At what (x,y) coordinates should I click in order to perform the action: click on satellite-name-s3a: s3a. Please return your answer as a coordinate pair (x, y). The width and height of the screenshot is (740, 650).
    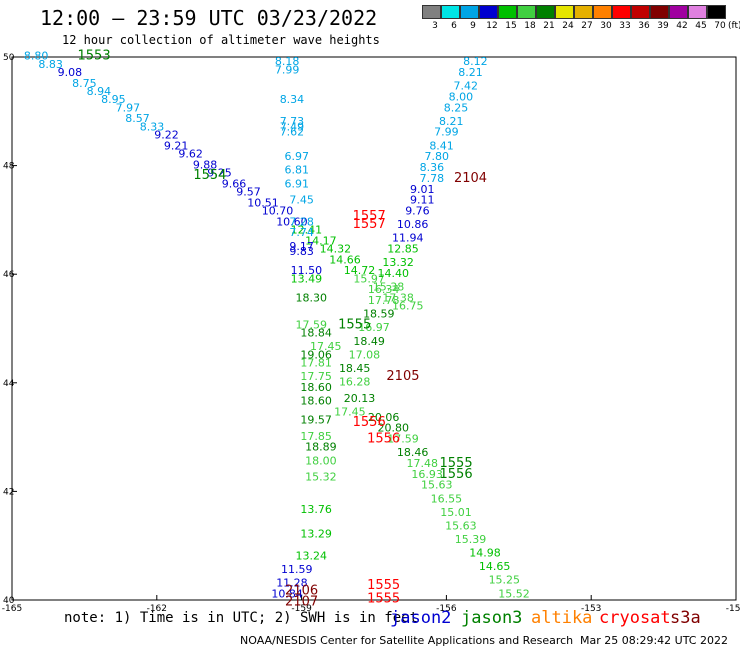
    Looking at the image, I should click on (685, 618).